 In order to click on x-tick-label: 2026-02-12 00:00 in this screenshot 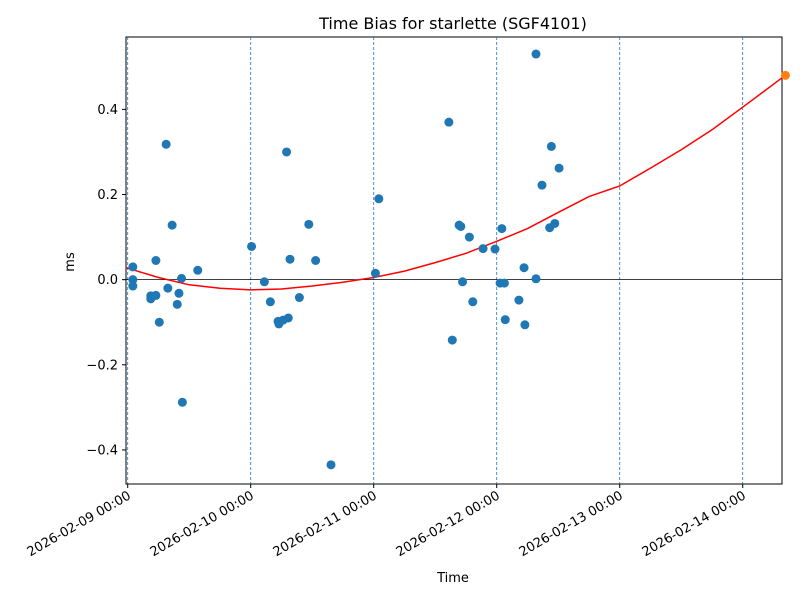, I will do `click(448, 524)`.